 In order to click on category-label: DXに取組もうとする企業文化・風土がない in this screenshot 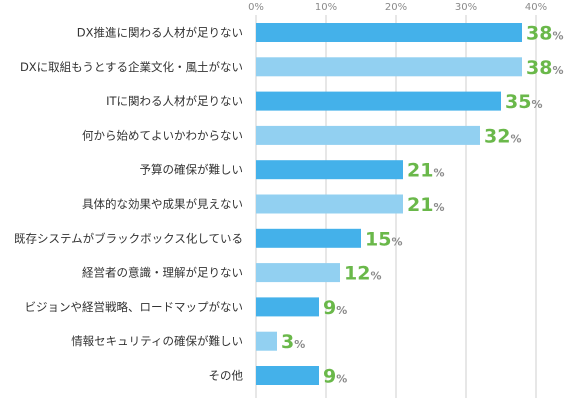, I will do `click(131, 67)`.